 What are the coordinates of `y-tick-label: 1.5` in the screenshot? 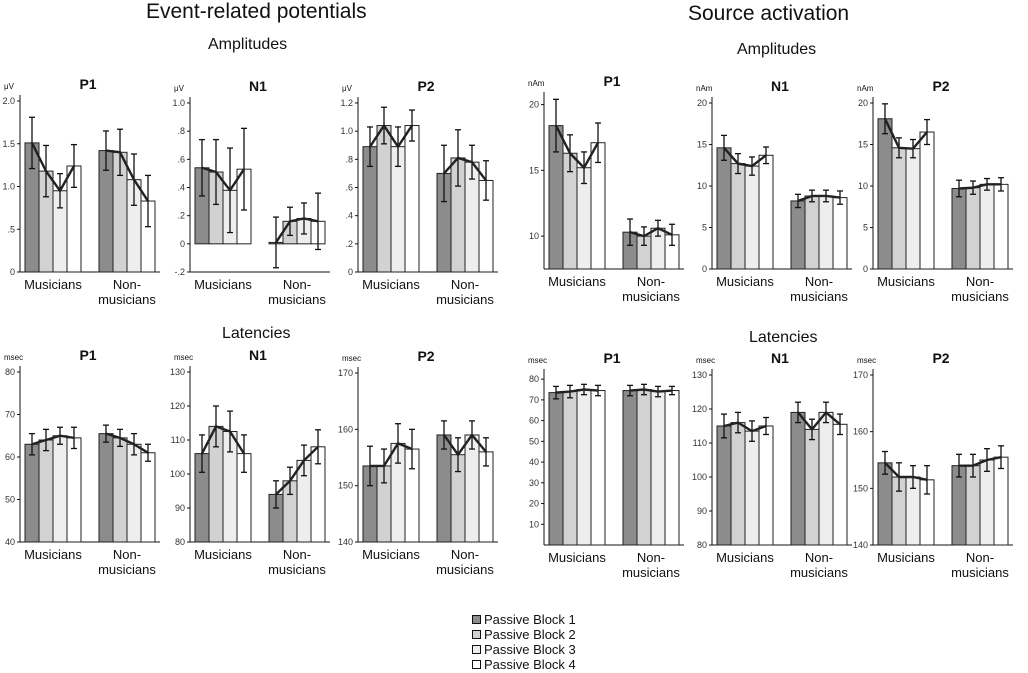 It's located at (8, 144).